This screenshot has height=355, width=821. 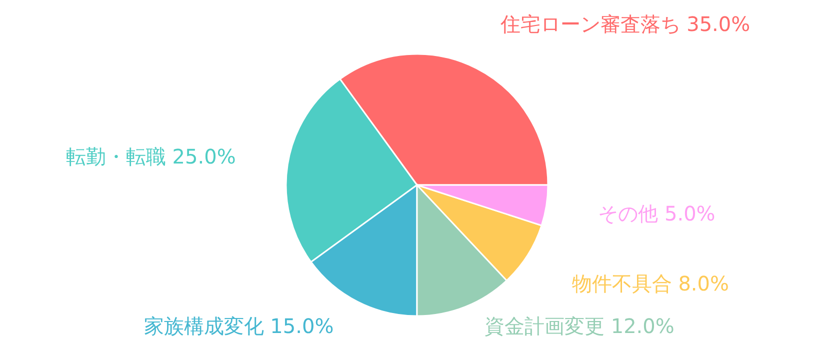 What do you see at coordinates (624, 24) in the screenshot?
I see `slice-label: 住宅ローン審査落ち 35.0%` at bounding box center [624, 24].